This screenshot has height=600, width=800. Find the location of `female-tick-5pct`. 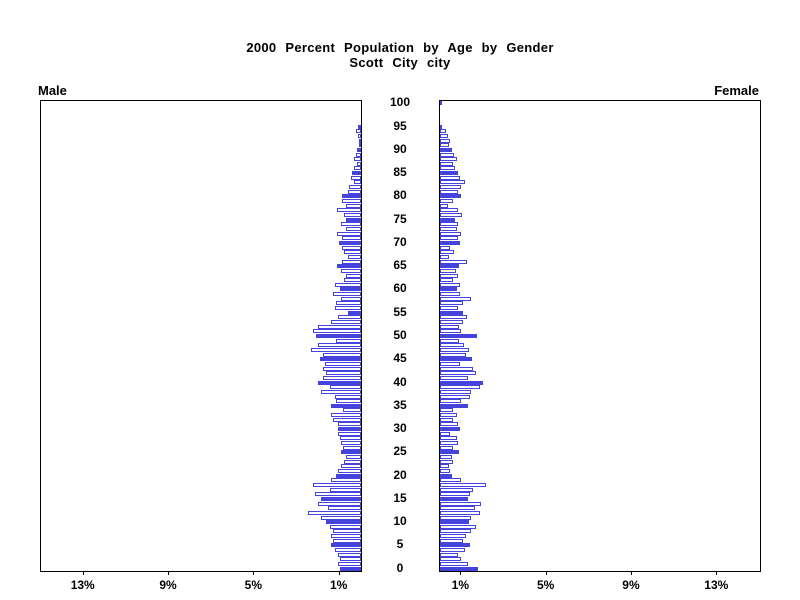

female-tick-5pct is located at coordinates (546, 573).